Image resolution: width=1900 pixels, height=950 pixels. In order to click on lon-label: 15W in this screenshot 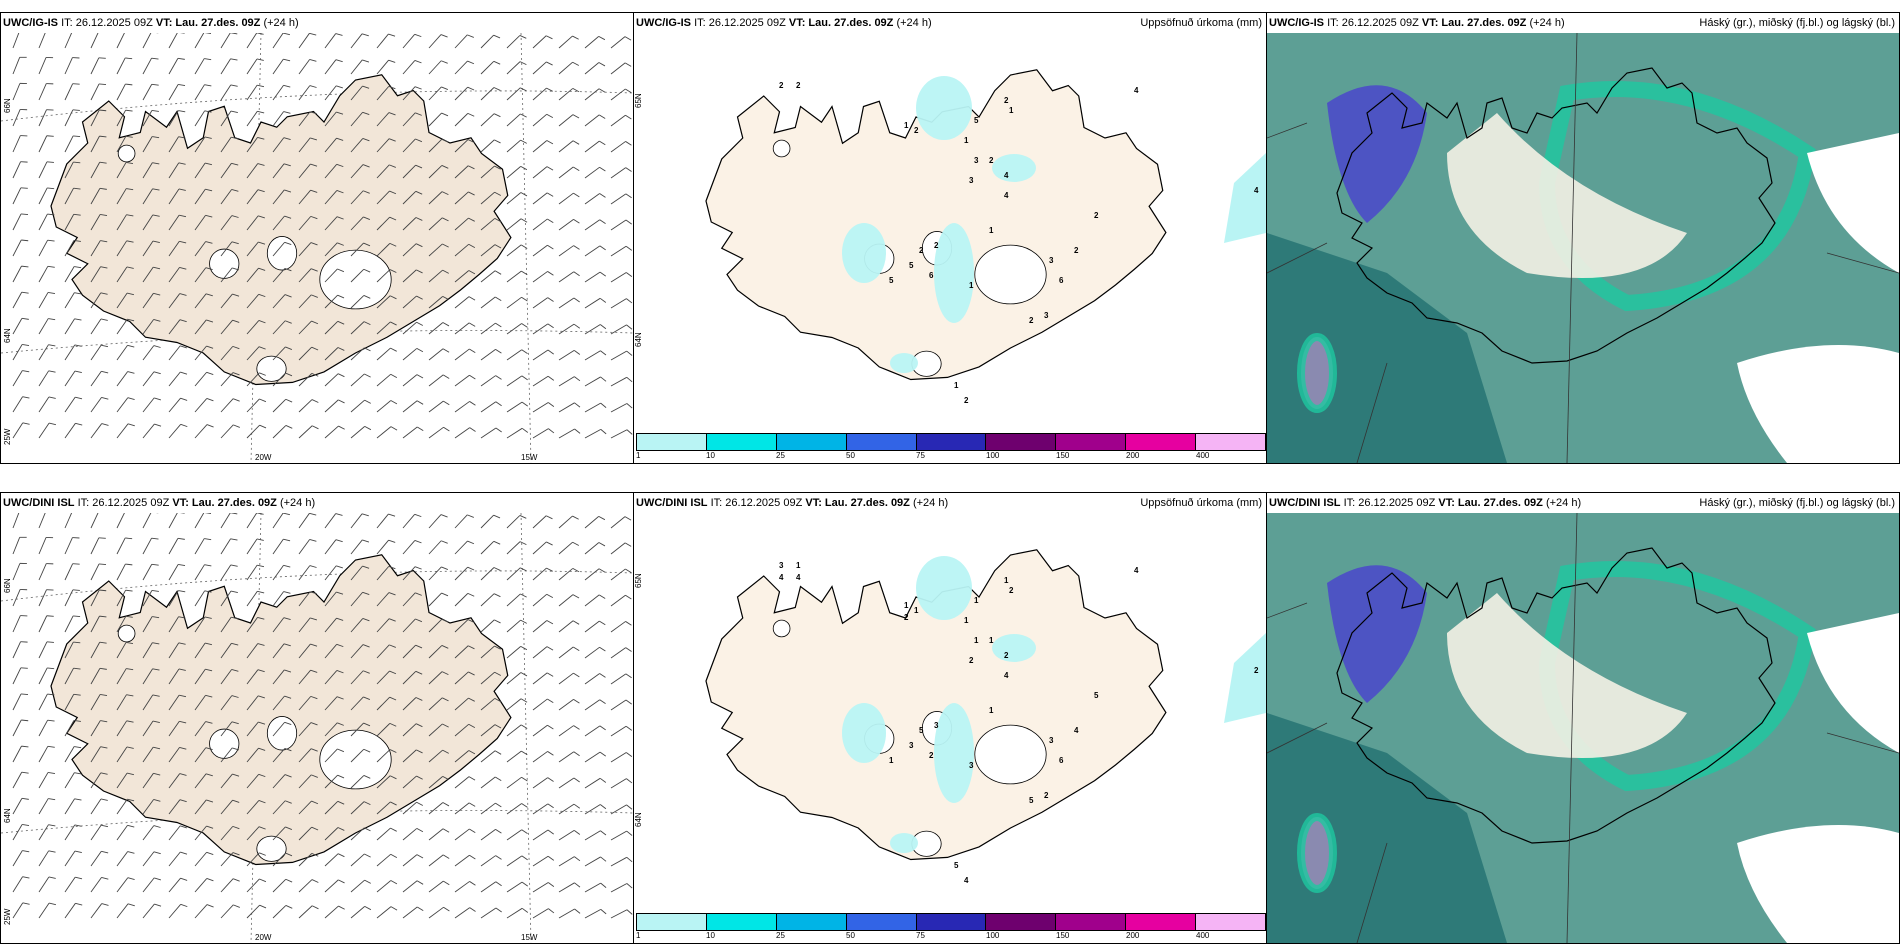, I will do `click(529, 937)`.